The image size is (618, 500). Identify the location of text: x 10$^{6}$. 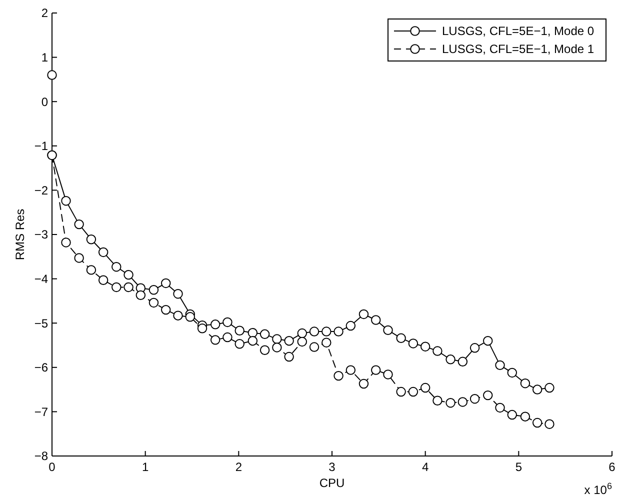
(598, 489).